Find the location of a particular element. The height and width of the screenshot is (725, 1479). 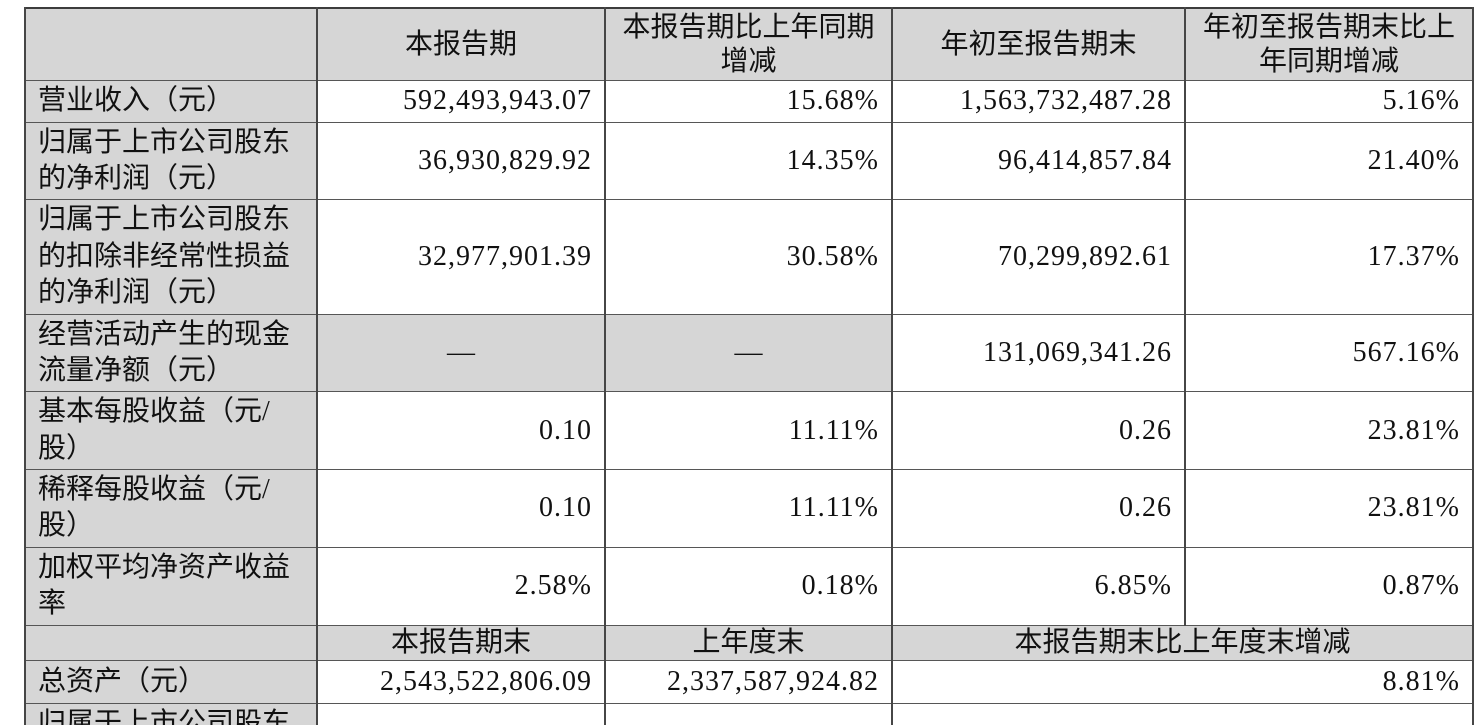

header-cell-prev-year-end: 上年度末 is located at coordinates (748, 643).